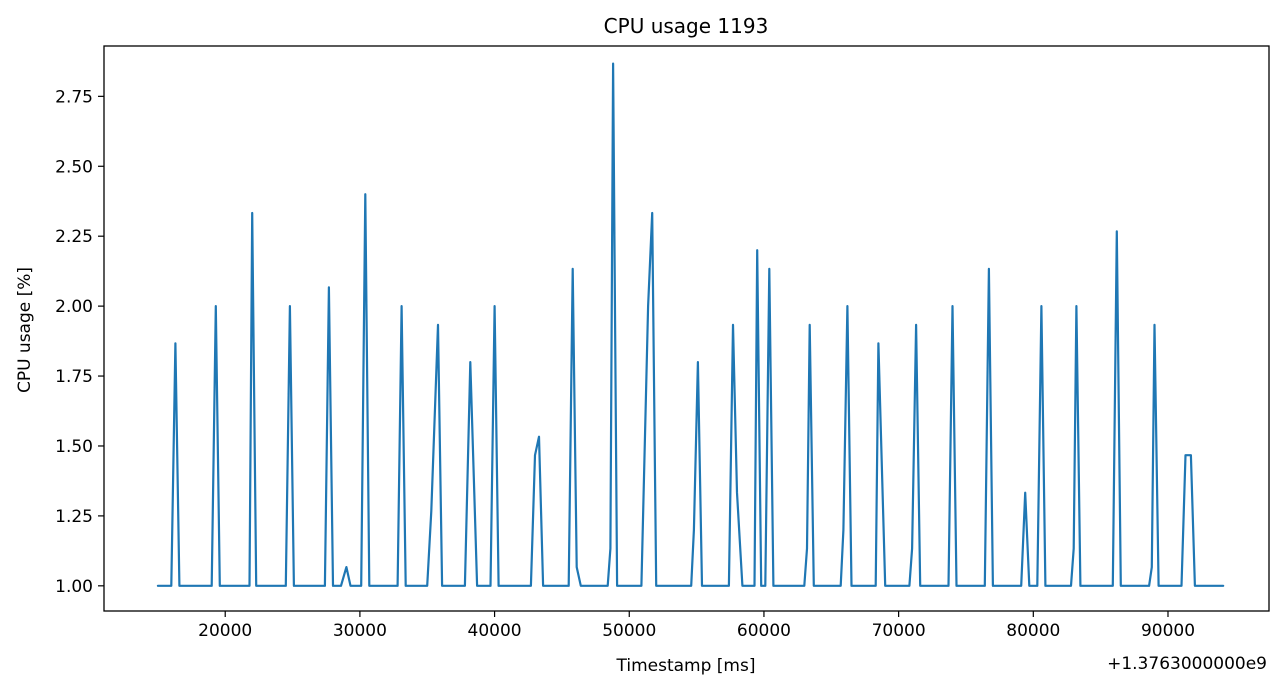  Describe the element at coordinates (1187, 664) in the screenshot. I see `x-axis-offset-label: +1.3763000000e9` at that location.